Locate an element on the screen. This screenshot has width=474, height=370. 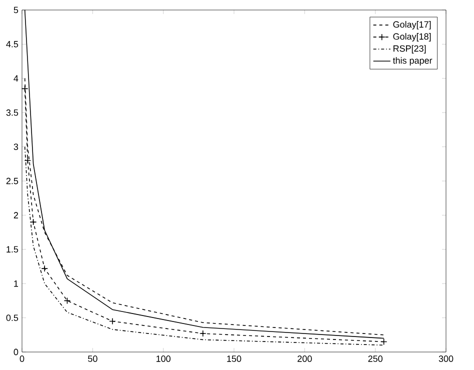
y-tick-label: 4 is located at coordinates (16, 78).